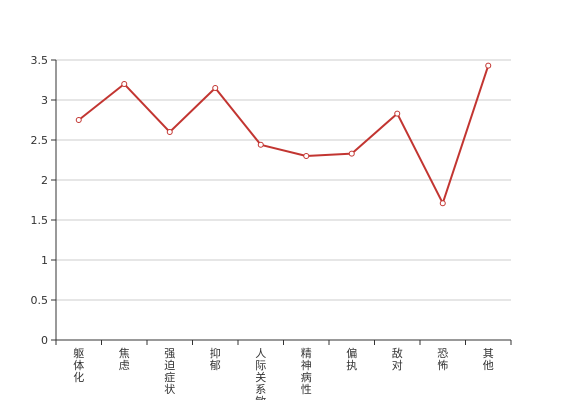 This screenshot has height=400, width=567. I want to click on y-tick-label: 2.5, so click(40, 140).